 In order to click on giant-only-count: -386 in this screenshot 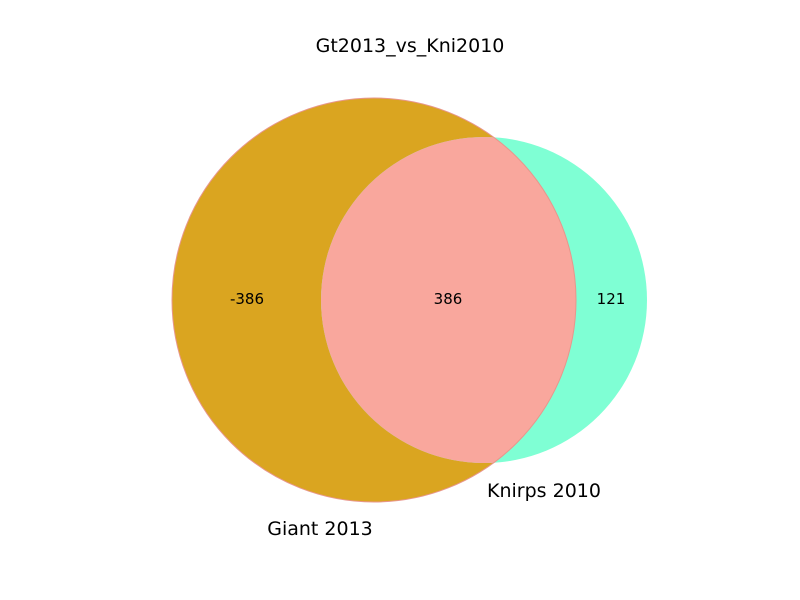, I will do `click(247, 299)`.